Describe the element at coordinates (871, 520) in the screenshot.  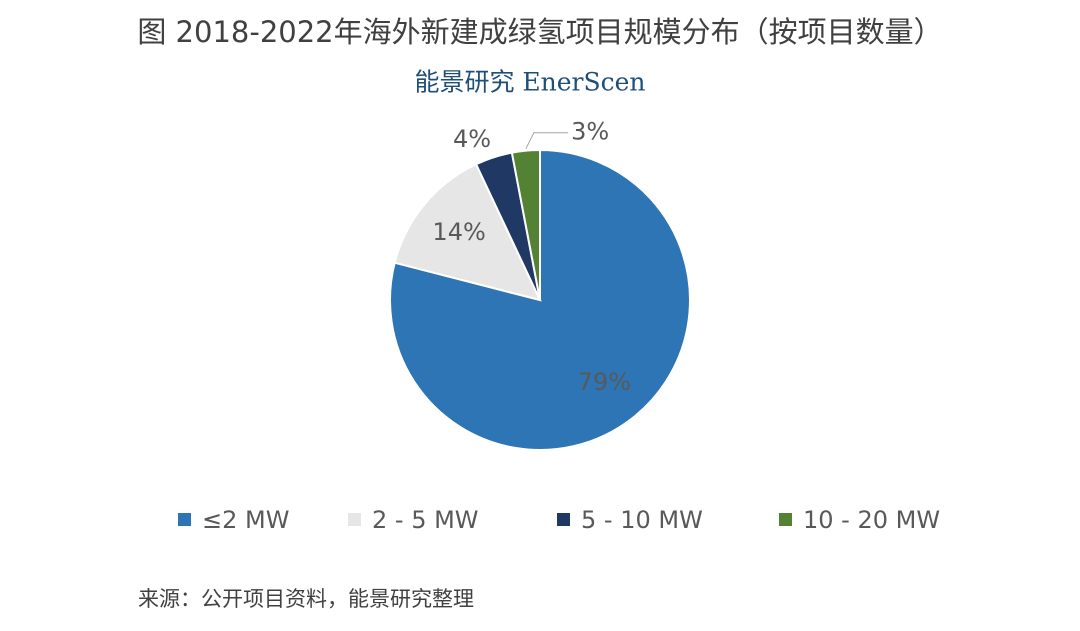
I see `legend-label: 10 - 20 MW` at that location.